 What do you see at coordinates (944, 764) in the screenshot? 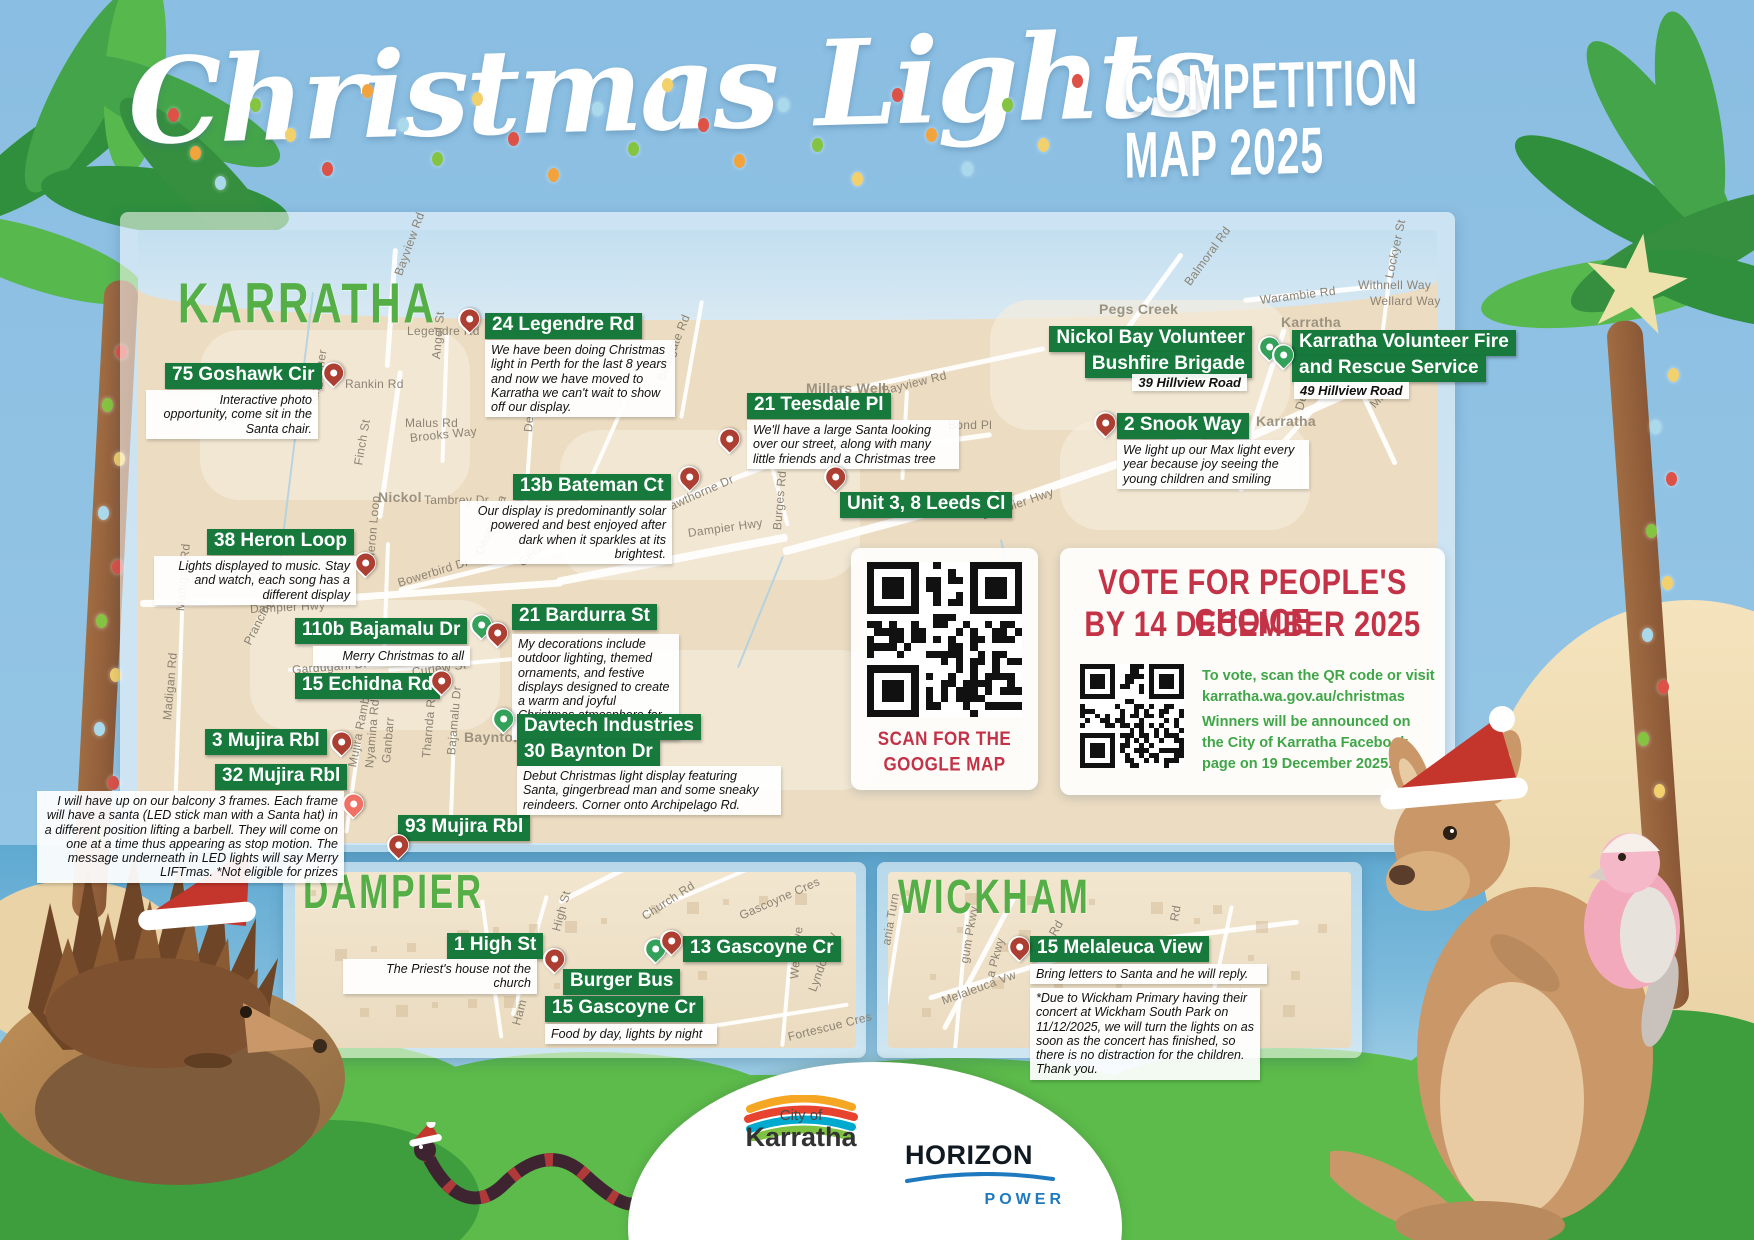
I see `scan-caption-line2: GOOGLE MAP` at bounding box center [944, 764].